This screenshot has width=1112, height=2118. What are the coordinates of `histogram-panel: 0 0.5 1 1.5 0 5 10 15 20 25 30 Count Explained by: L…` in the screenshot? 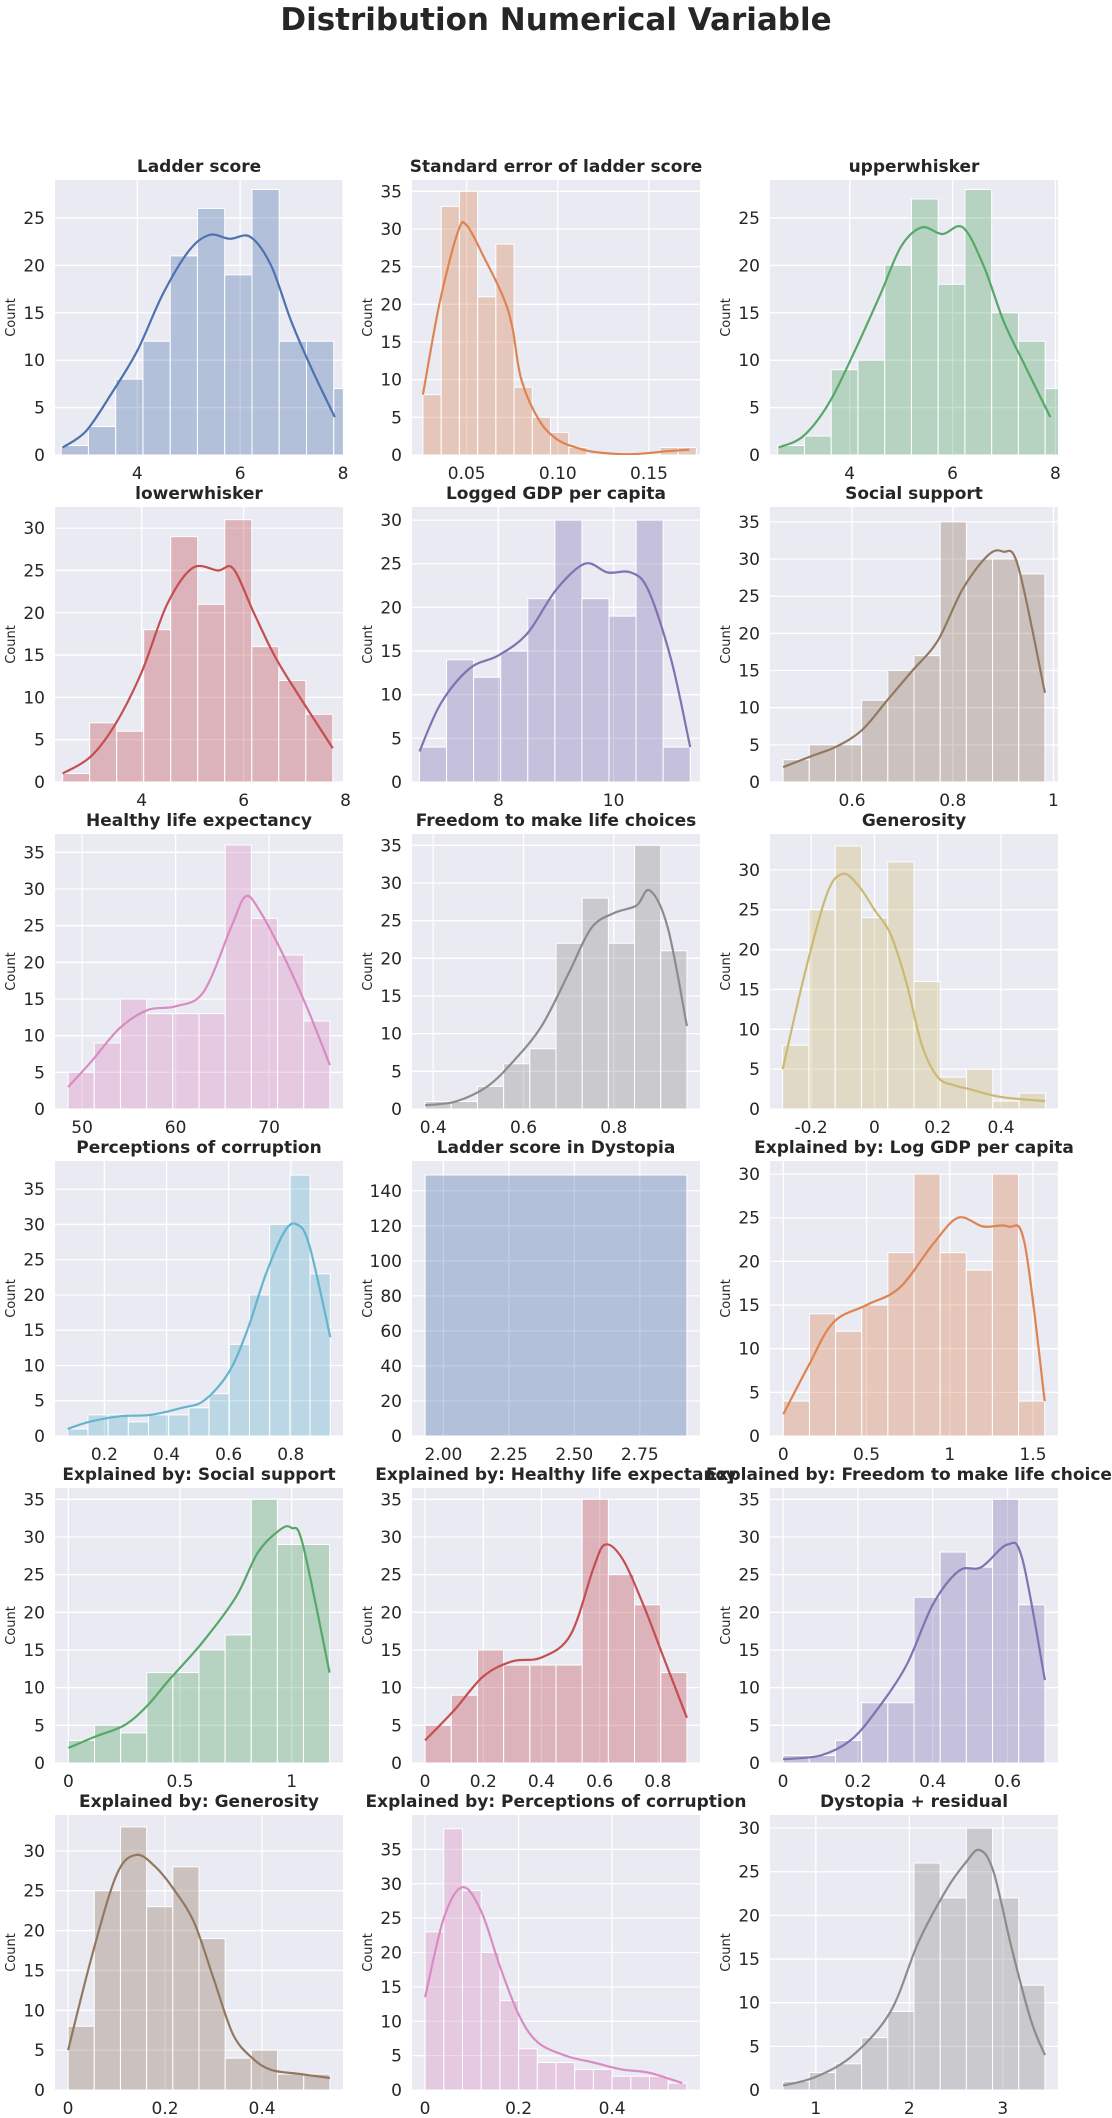 It's located at (896, 1301).